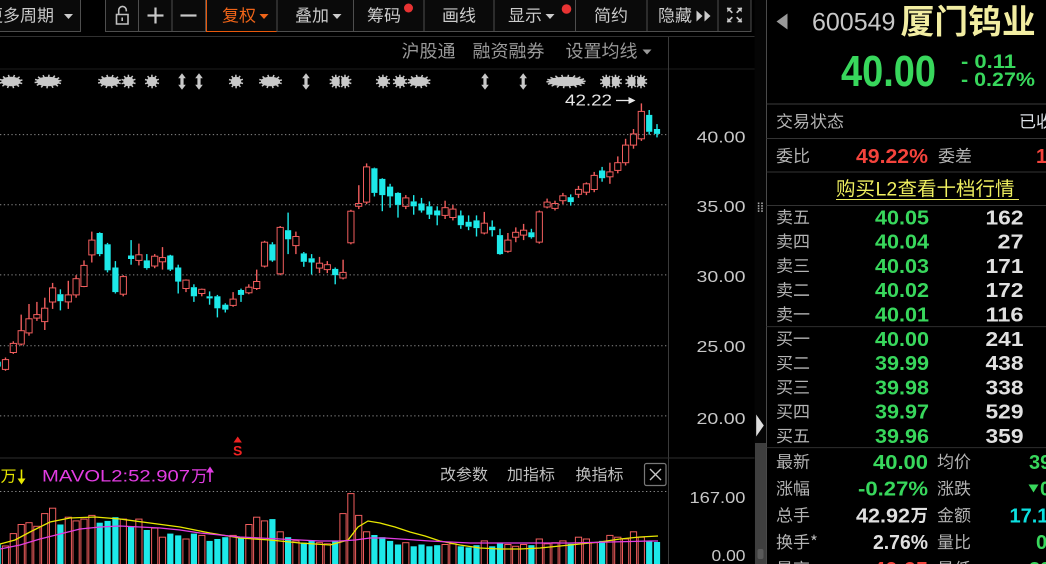 This screenshot has height=564, width=1046. Describe the element at coordinates (588, 101) in the screenshot. I see `svg-text: 42.22` at that location.